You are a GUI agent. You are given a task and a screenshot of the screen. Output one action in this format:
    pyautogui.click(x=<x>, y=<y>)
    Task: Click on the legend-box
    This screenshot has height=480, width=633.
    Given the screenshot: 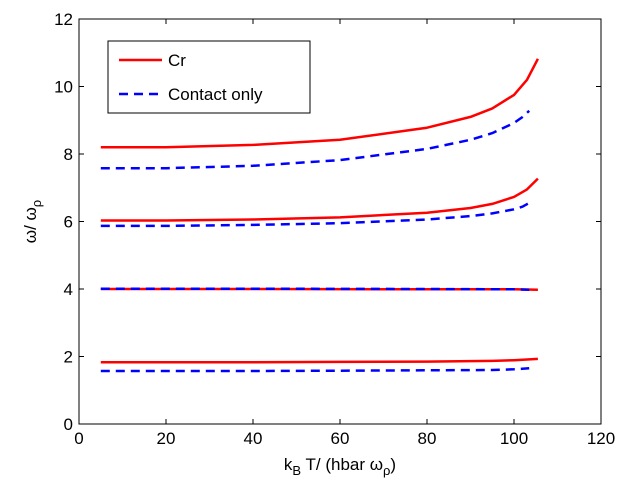 What is the action you would take?
    pyautogui.click(x=209, y=77)
    